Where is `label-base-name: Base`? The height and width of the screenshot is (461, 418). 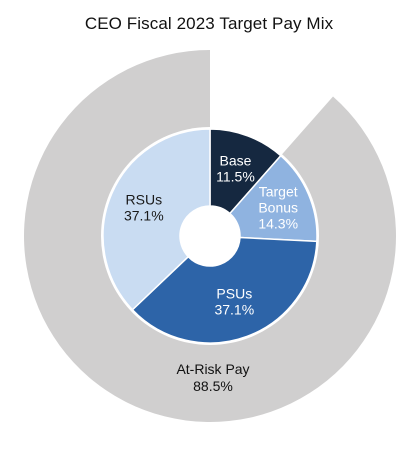 label-base-name: Base is located at coordinates (235, 161).